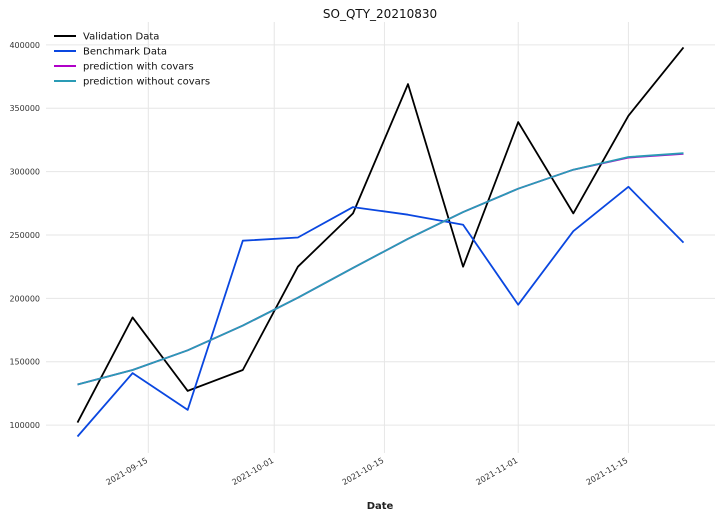 This screenshot has width=722, height=518. What do you see at coordinates (607, 471) in the screenshot?
I see `x-tick-label: 2021-11-15` at bounding box center [607, 471].